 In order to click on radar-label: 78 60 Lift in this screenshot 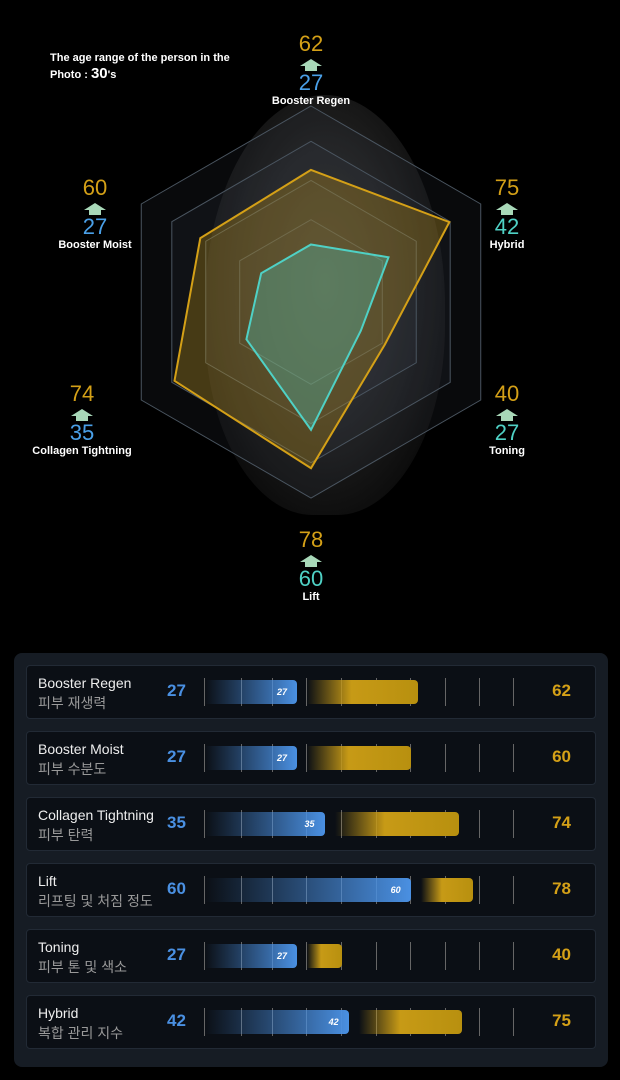, I will do `click(311, 565)`.